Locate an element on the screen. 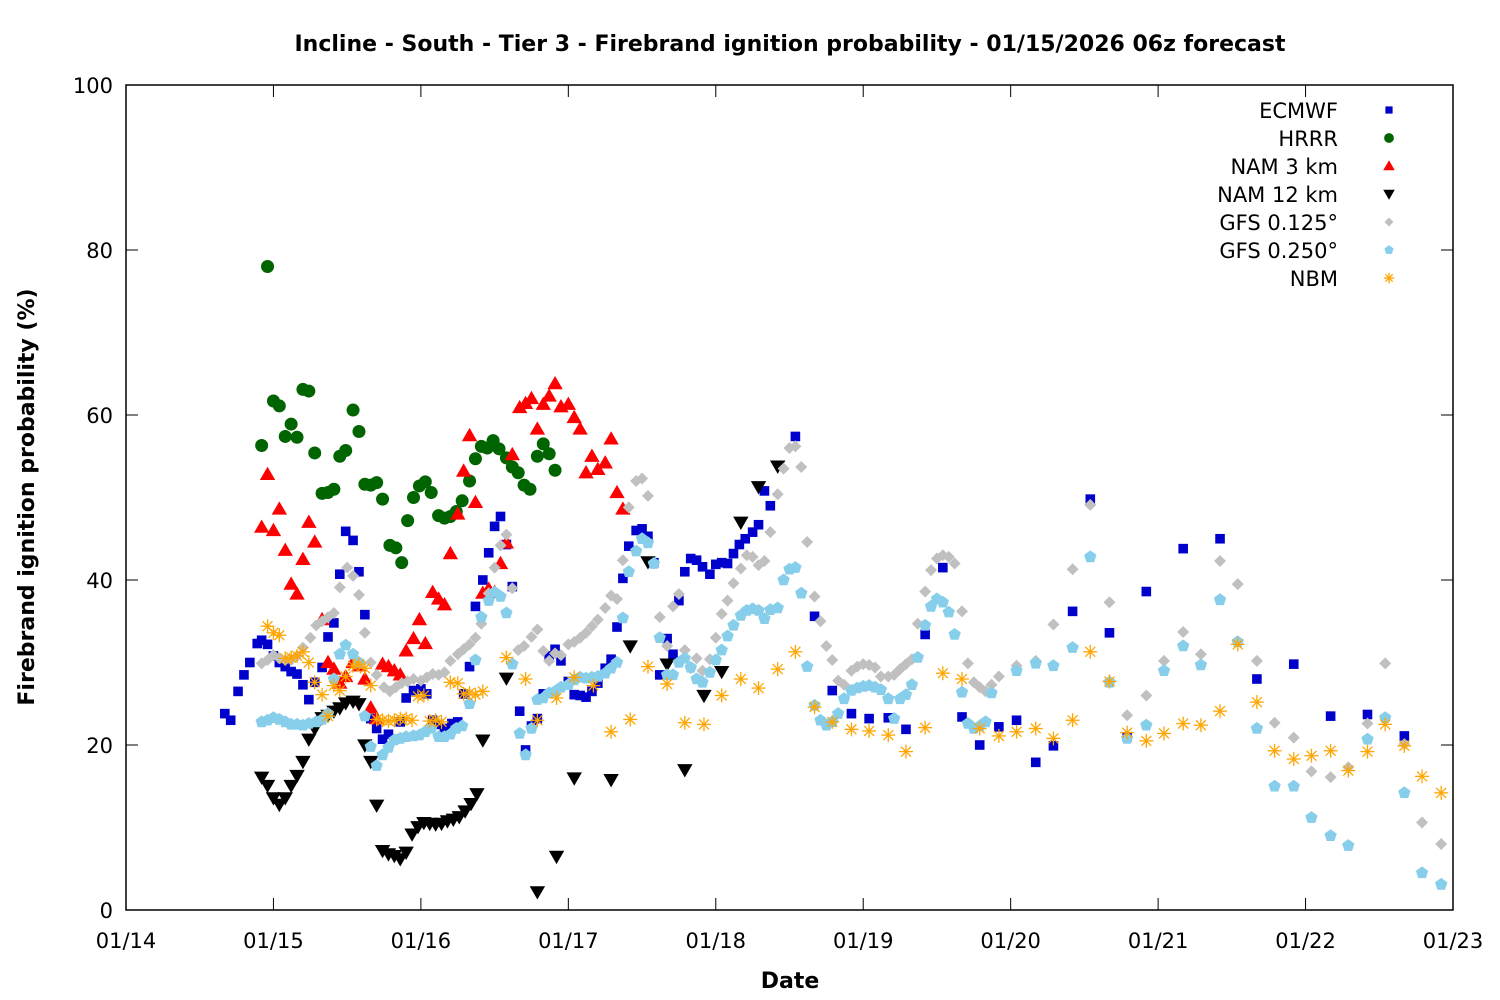 Image resolution: width=1500 pixels, height=1000 pixels. y-tick-label: 80 is located at coordinates (99, 251).